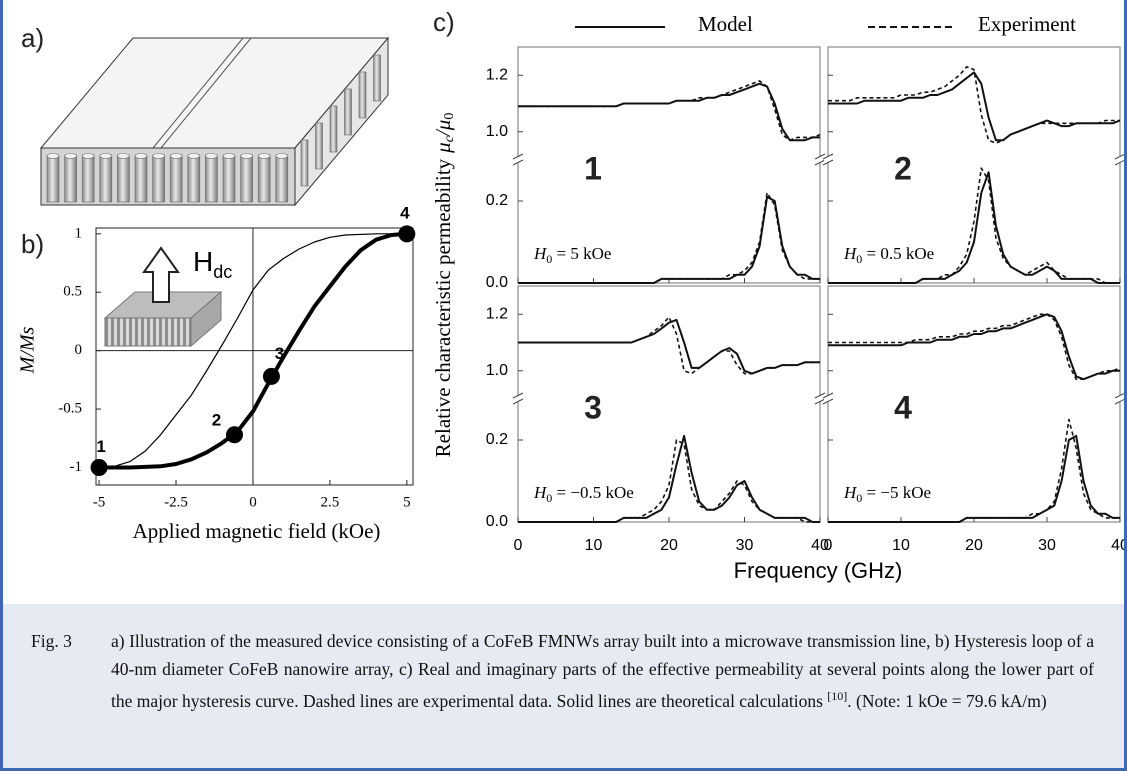  Describe the element at coordinates (593, 407) in the screenshot. I see `panel-number: 3` at that location.